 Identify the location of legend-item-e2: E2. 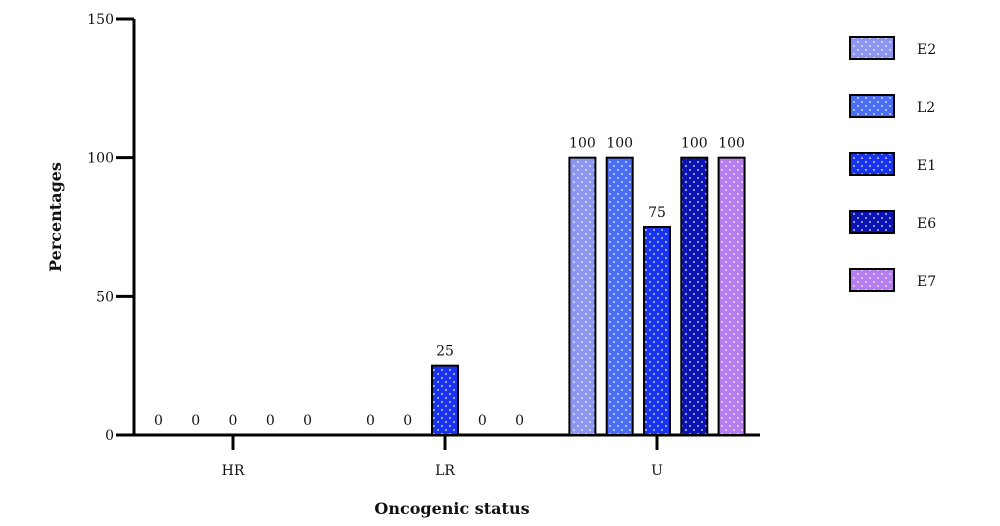
(892, 48).